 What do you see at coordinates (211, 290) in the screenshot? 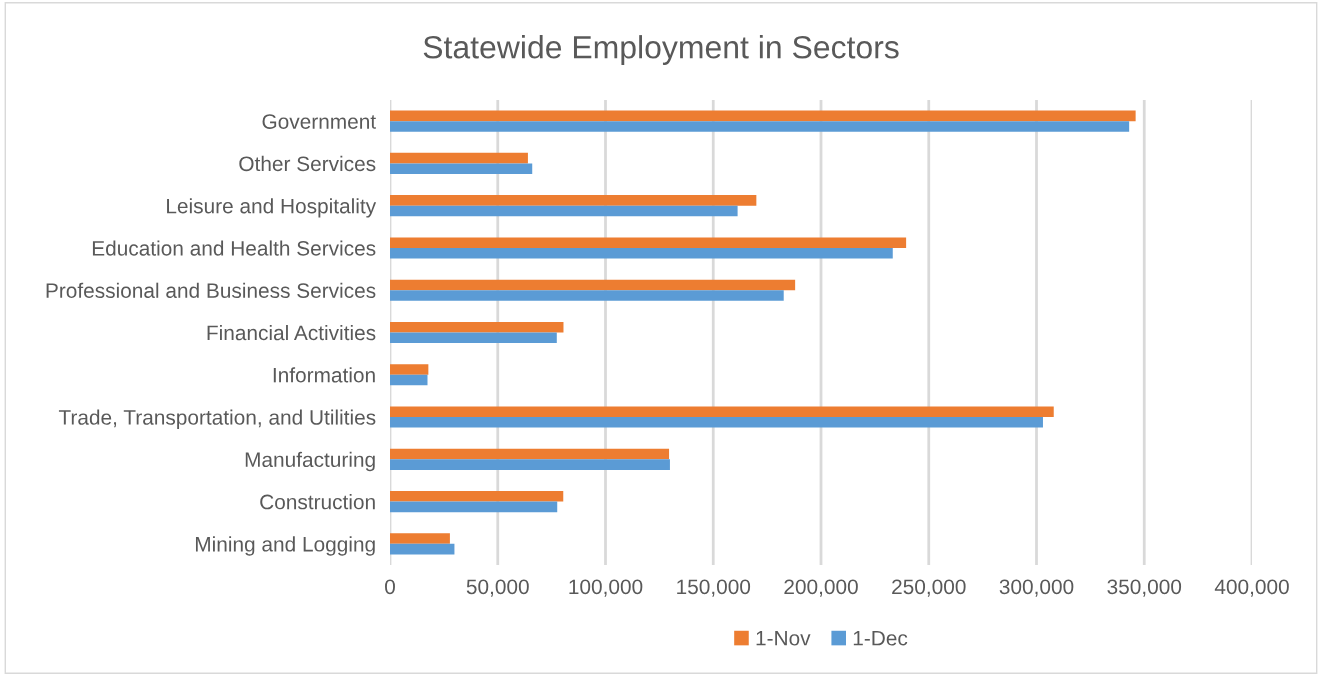
I see `y-tick-label: Professional and Business Services` at bounding box center [211, 290].